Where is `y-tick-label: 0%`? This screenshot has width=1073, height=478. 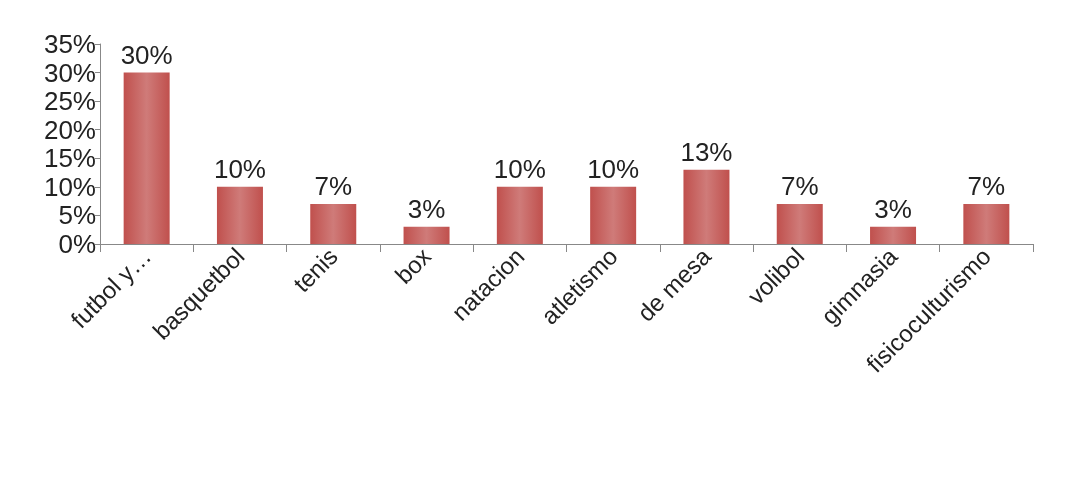
y-tick-label: 0% is located at coordinates (77, 244).